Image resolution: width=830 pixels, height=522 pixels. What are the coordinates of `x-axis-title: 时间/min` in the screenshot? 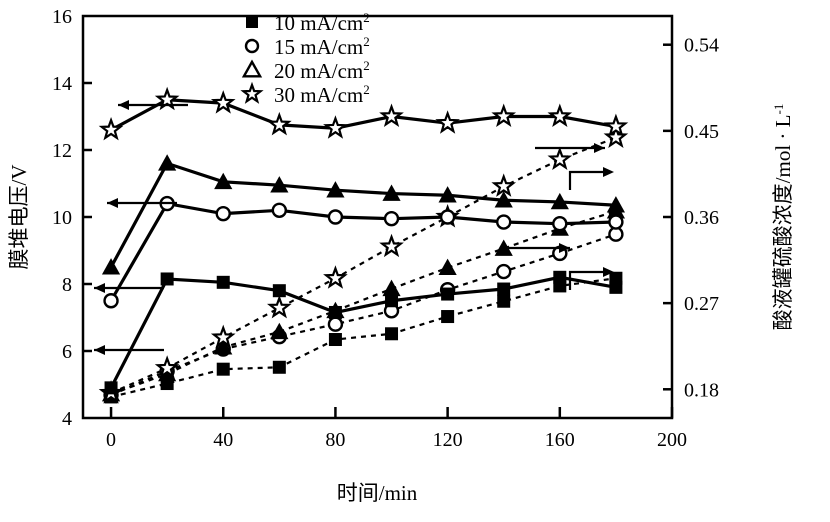 It's located at (377, 493).